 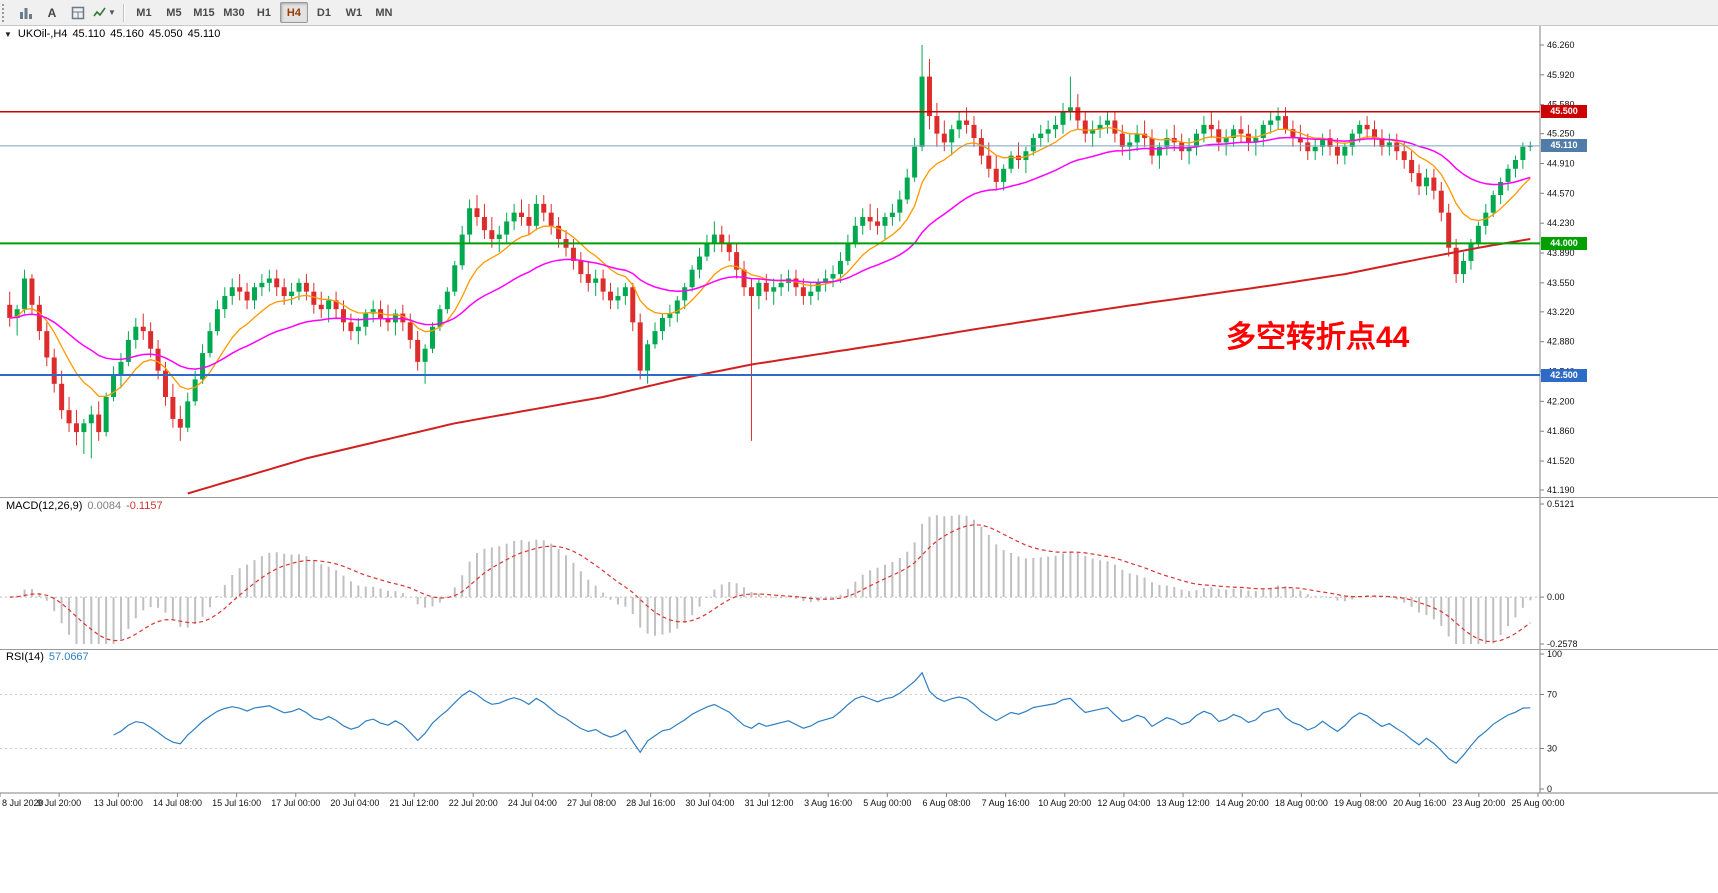 What do you see at coordinates (323, 12) in the screenshot?
I see `timeframe-button-d1: D1` at bounding box center [323, 12].